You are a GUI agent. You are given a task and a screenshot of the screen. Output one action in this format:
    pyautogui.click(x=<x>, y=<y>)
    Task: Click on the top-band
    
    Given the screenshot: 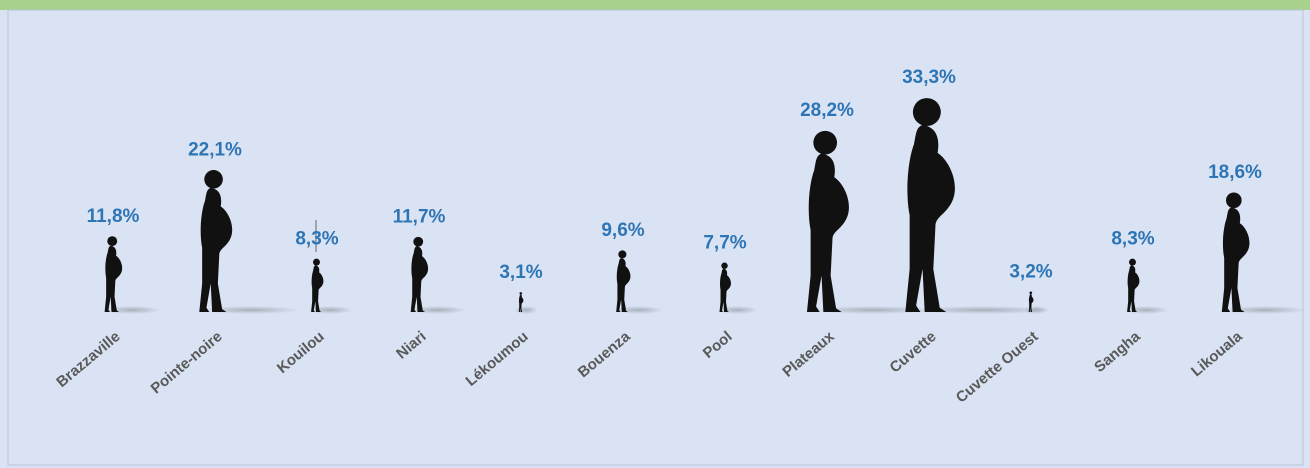 What is the action you would take?
    pyautogui.click(x=655, y=5)
    